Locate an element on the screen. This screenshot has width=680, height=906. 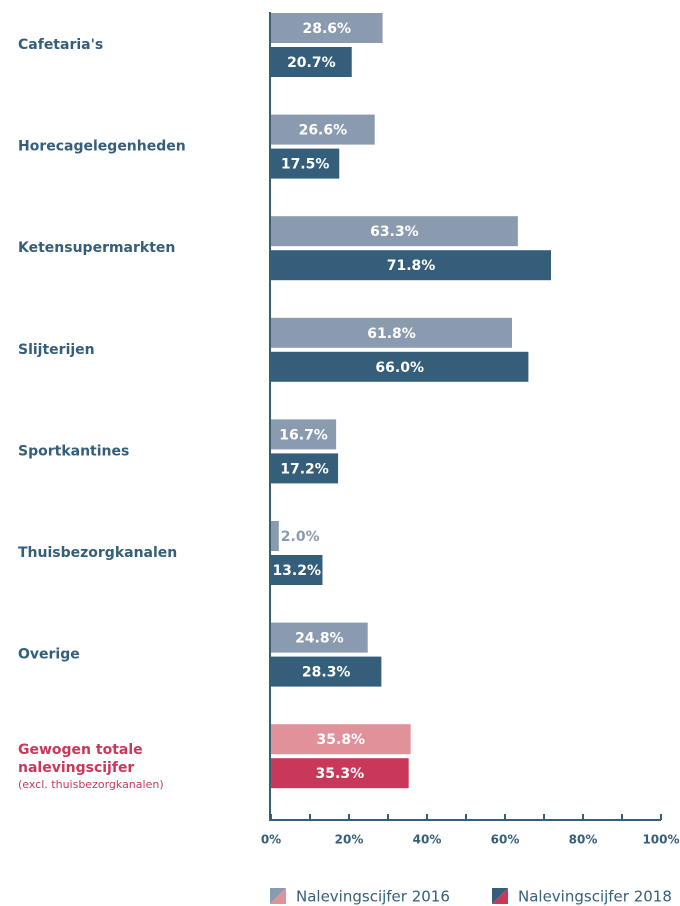
value-label: 61.8% is located at coordinates (391, 334).